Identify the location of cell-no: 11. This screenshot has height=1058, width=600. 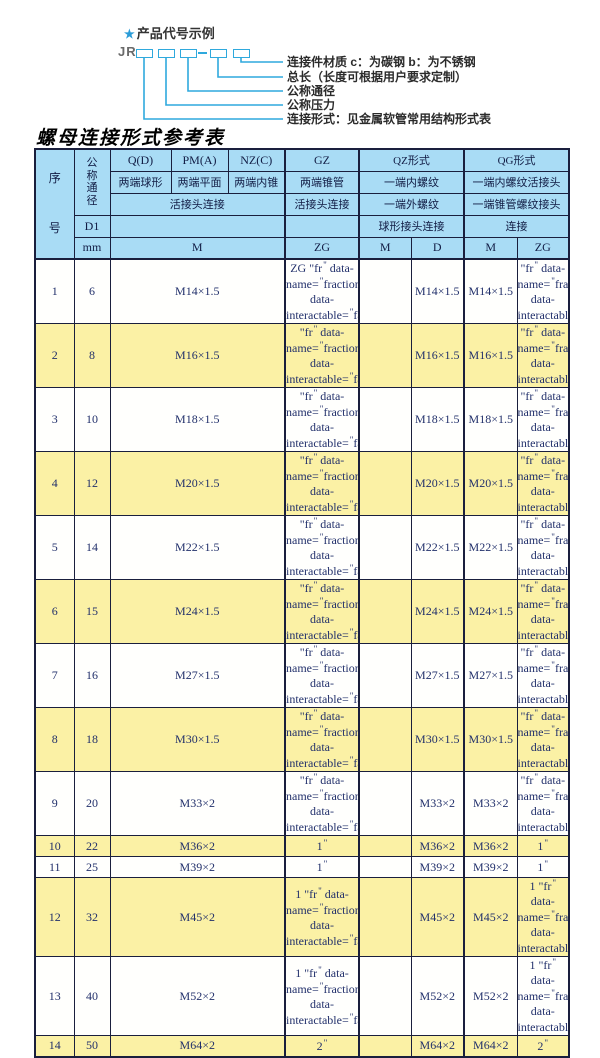
(54, 867).